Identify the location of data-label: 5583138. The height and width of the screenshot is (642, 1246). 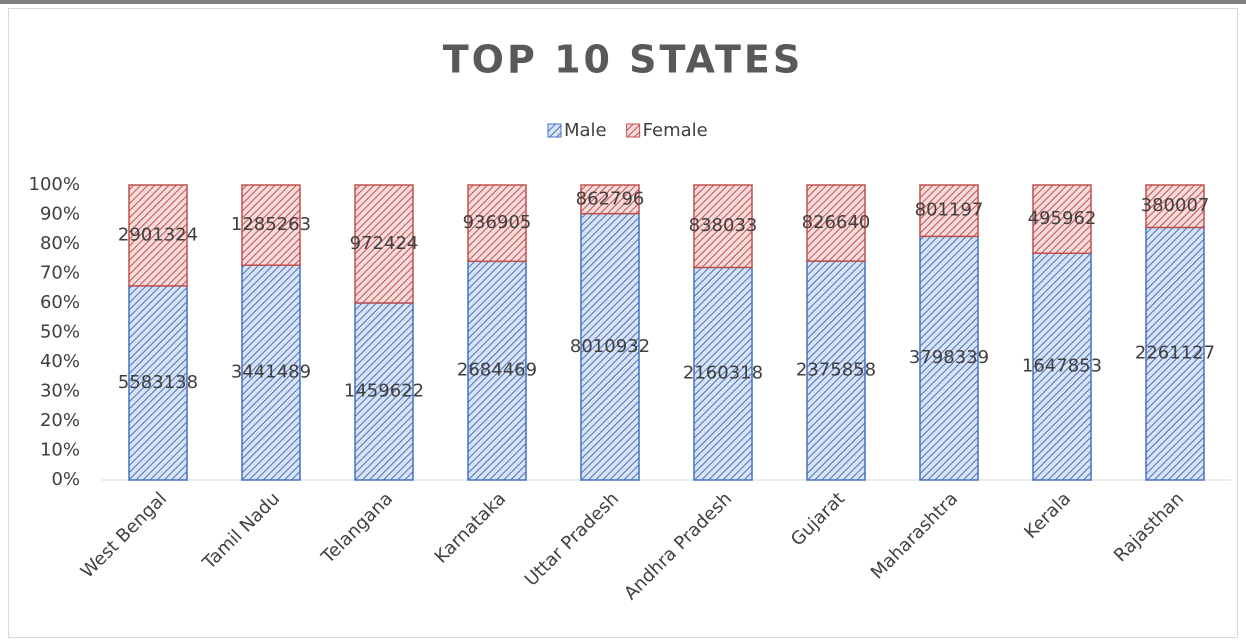
(158, 382).